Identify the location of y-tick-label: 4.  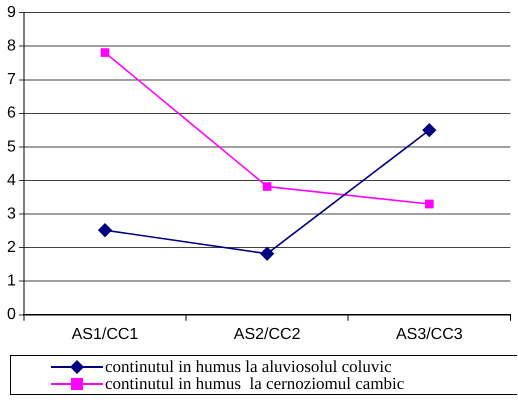
(11, 180).